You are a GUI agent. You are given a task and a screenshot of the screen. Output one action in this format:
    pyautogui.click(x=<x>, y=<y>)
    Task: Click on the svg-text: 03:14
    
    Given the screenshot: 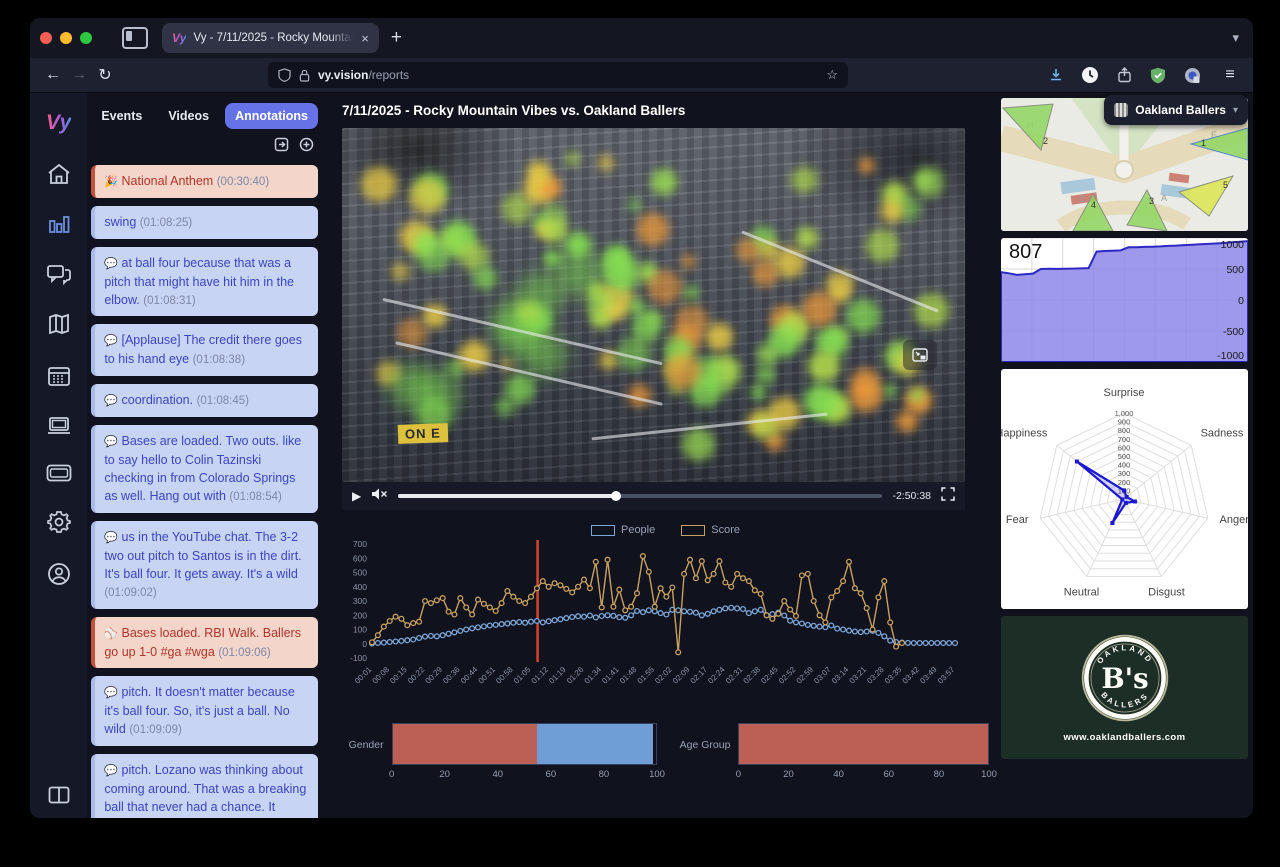 What is the action you would take?
    pyautogui.click(x=840, y=675)
    